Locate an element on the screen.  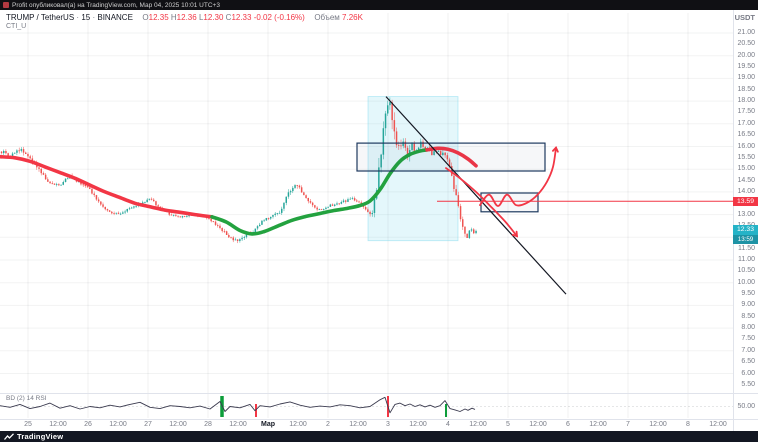
price-axis-label: 9.50 is located at coordinates (748, 294).